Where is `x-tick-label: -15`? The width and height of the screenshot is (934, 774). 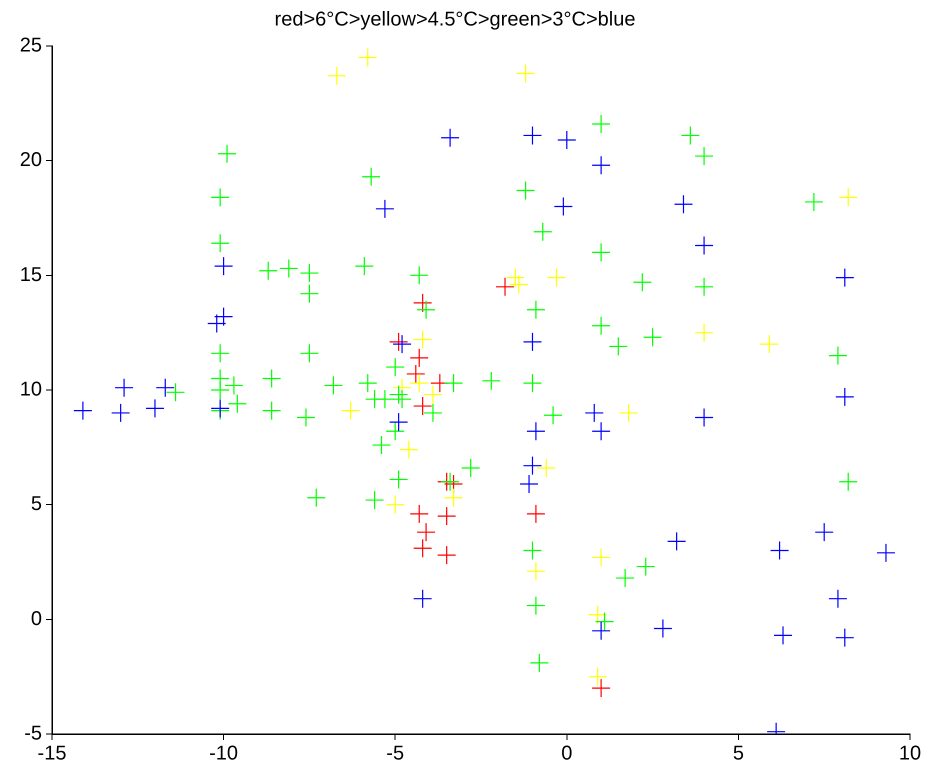 x-tick-label: -15 is located at coordinates (52, 753).